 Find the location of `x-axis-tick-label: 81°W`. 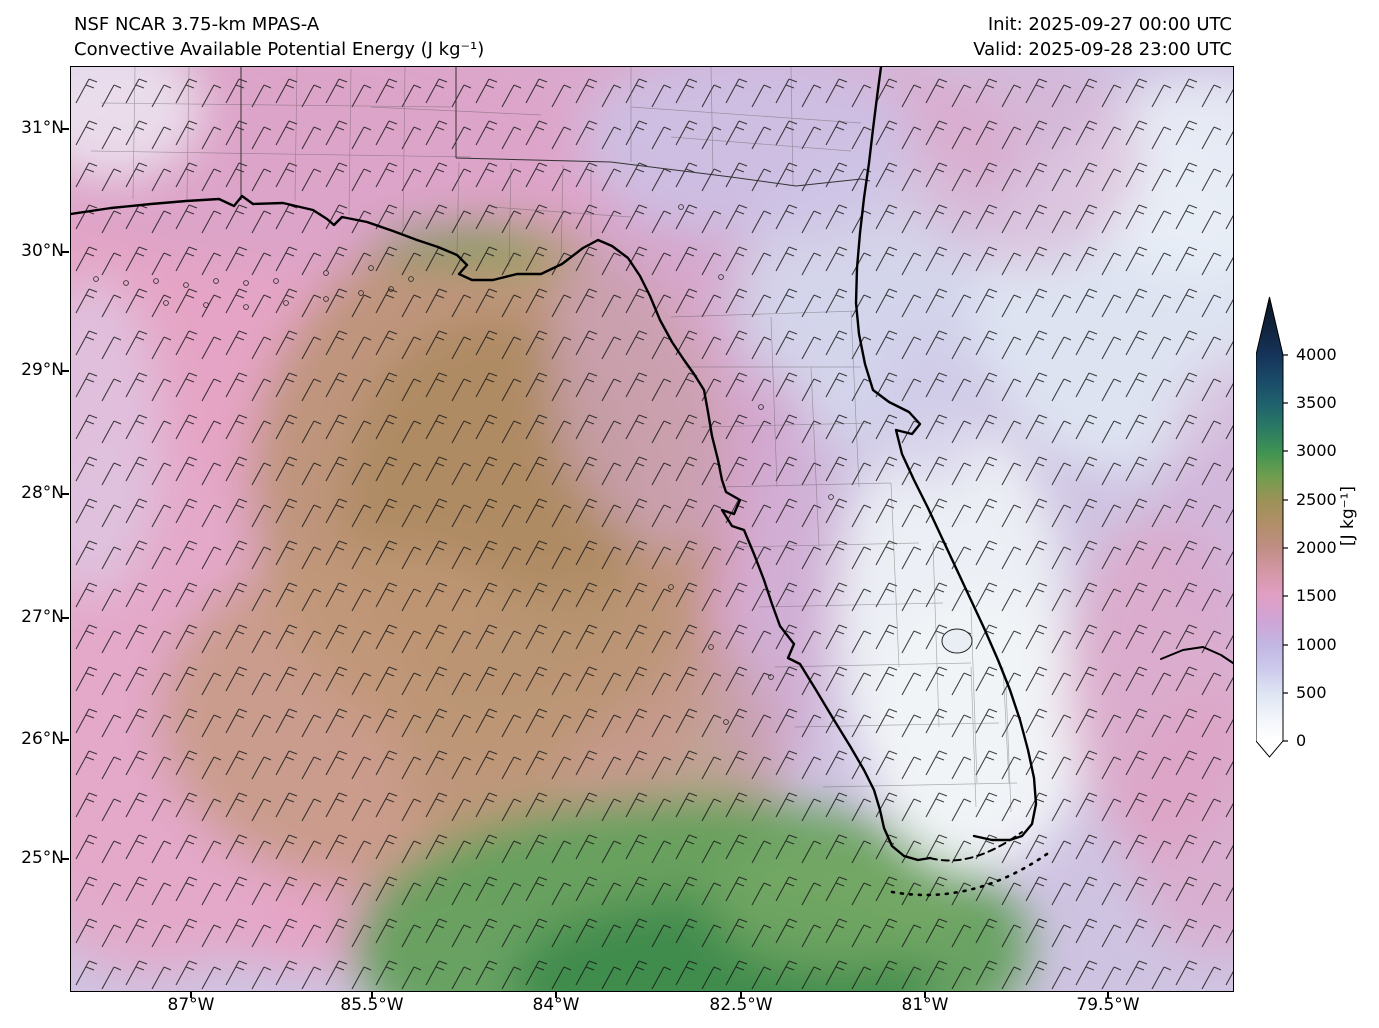

x-axis-tick-label: 81°W is located at coordinates (925, 1005).